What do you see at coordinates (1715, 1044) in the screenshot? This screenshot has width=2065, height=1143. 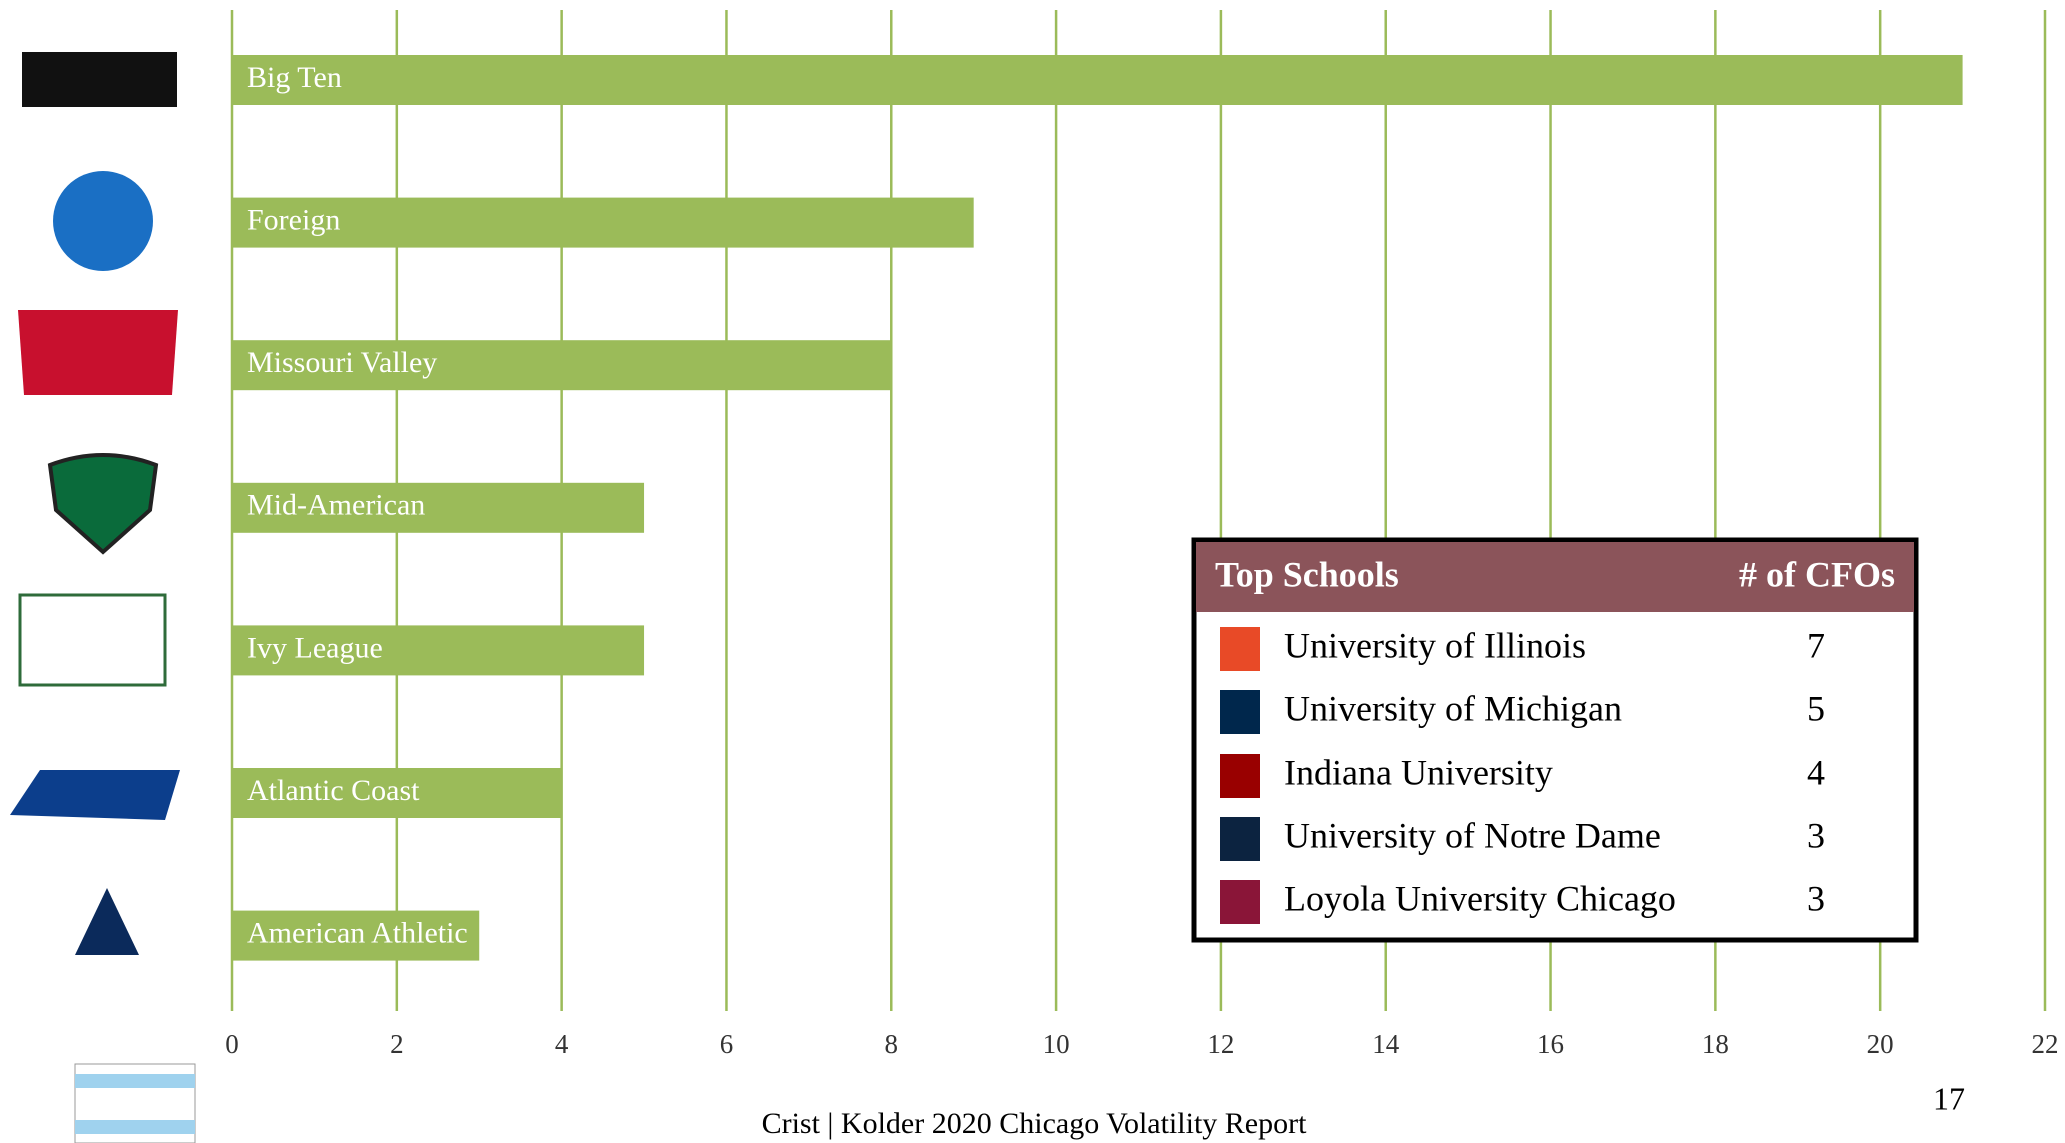 I see `x-tick-label: 18` at bounding box center [1715, 1044].